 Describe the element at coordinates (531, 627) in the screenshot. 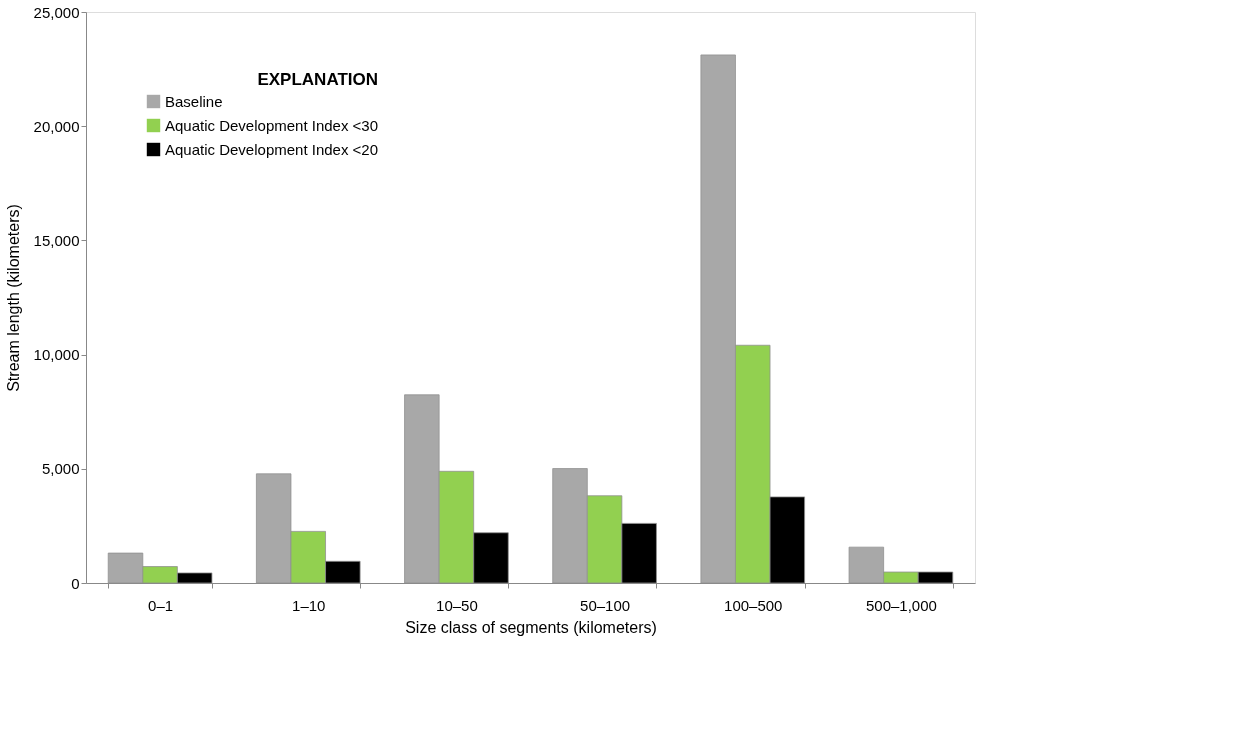

I see `x-axis-title: Size class of segments (kilometers)` at that location.